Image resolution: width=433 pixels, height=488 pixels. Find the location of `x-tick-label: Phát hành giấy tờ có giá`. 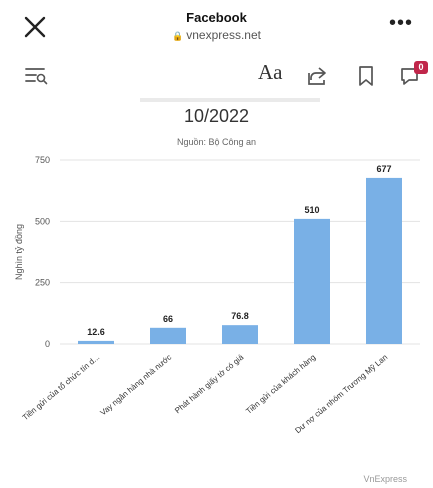

x-tick-label: Phát hành giấy tờ có giá is located at coordinates (209, 383).